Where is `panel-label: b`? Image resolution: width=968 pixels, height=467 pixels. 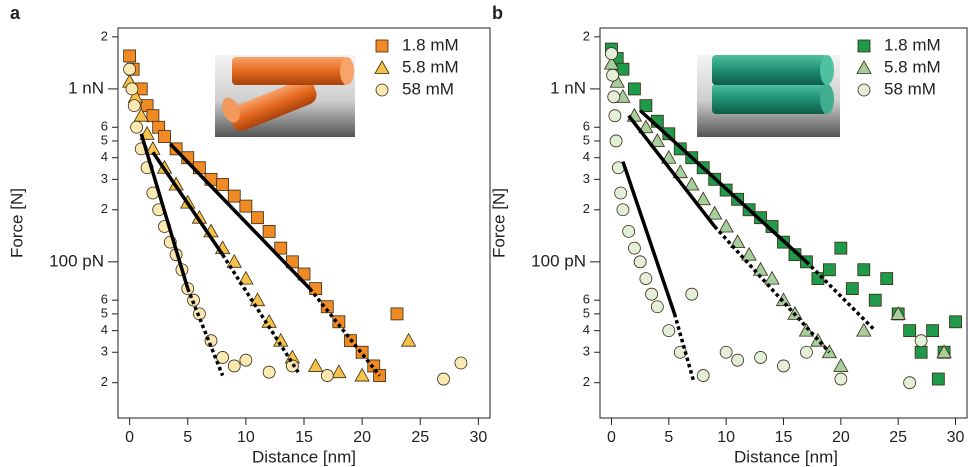
panel-label: b is located at coordinates (497, 13).